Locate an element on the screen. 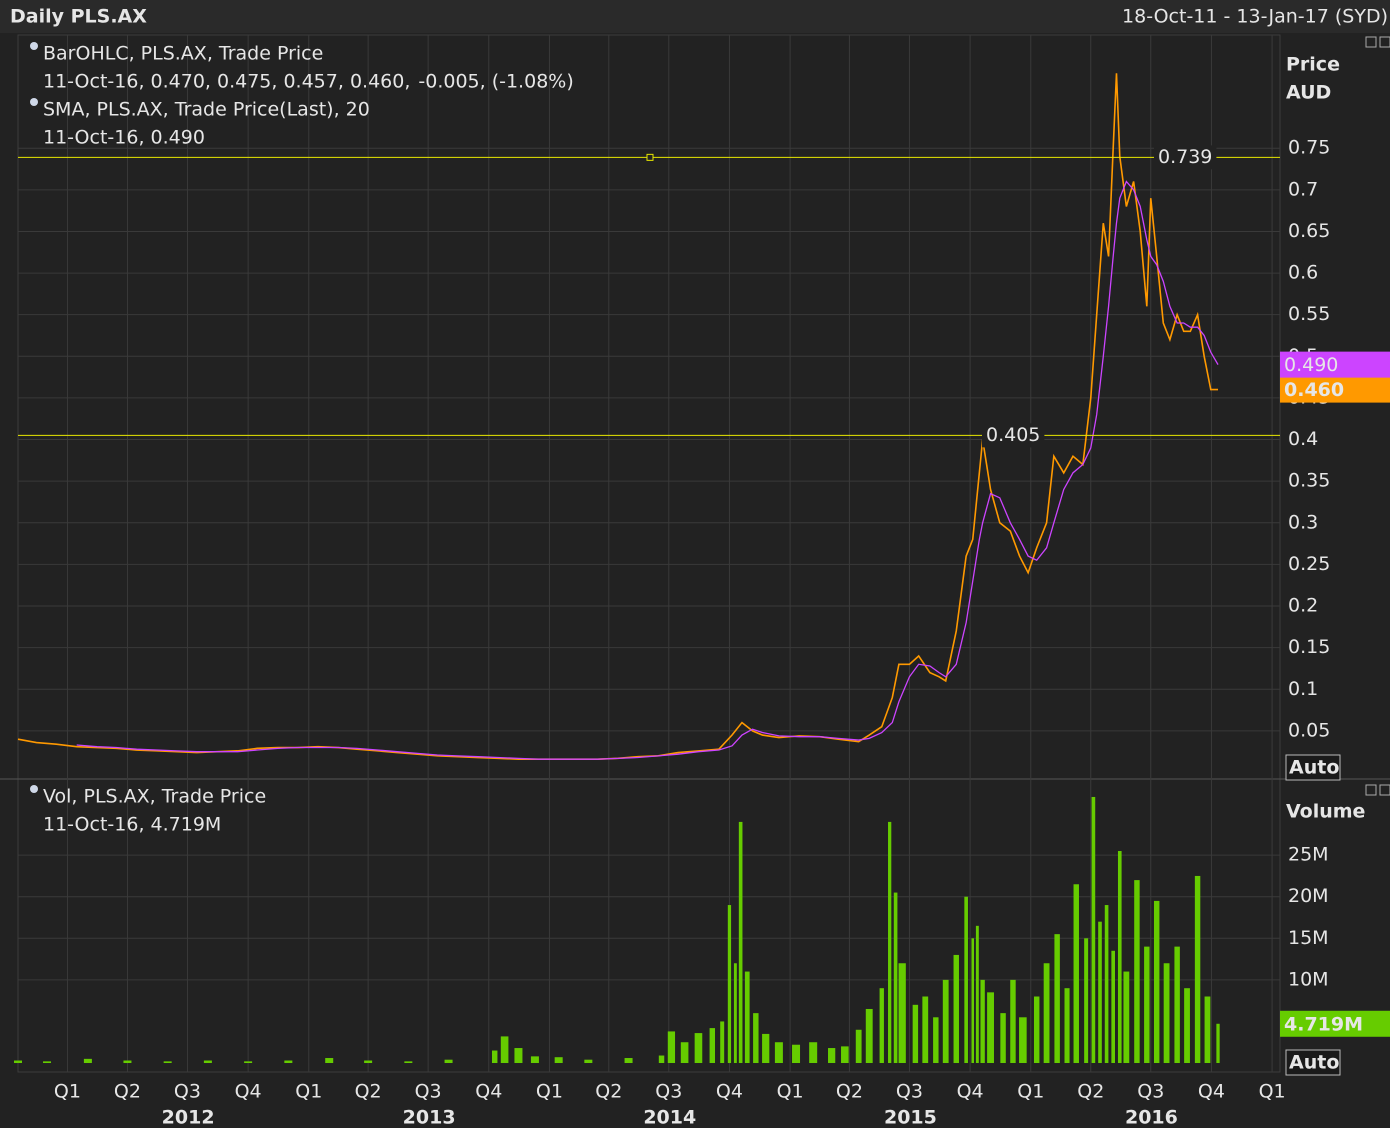 Image resolution: width=1390 pixels, height=1128 pixels. y-tick-label: 20M is located at coordinates (1308, 896).